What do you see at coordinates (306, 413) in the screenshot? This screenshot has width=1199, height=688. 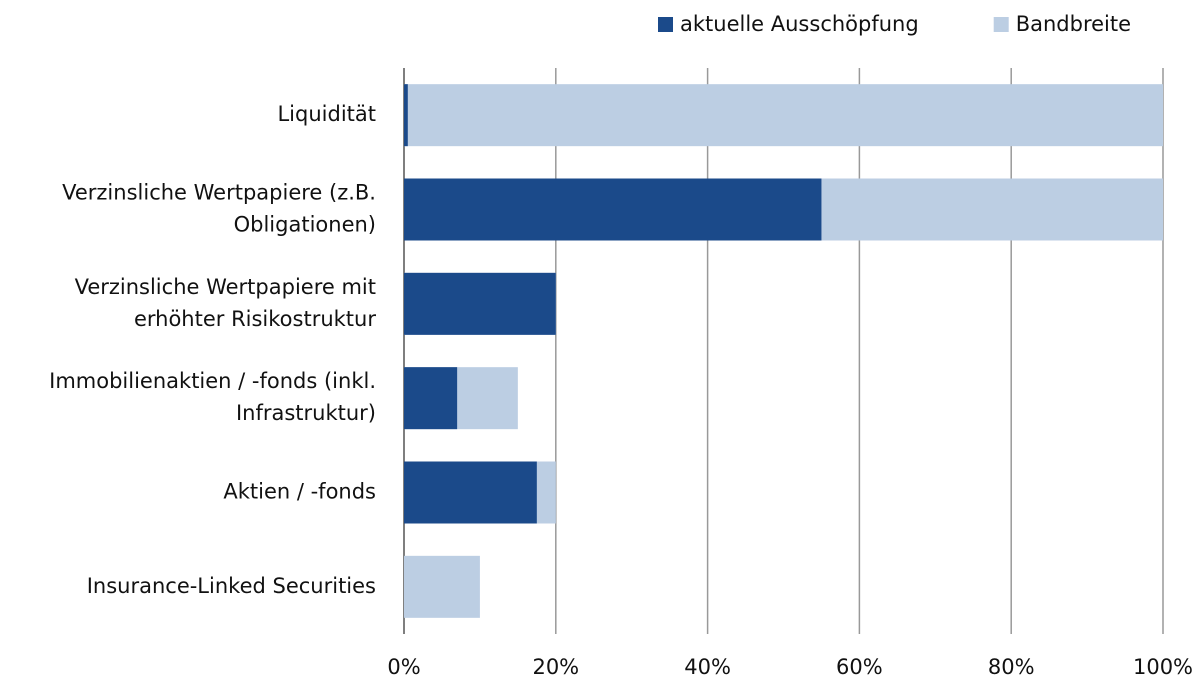 I see `y-tick-line: Infrastruktur)` at bounding box center [306, 413].